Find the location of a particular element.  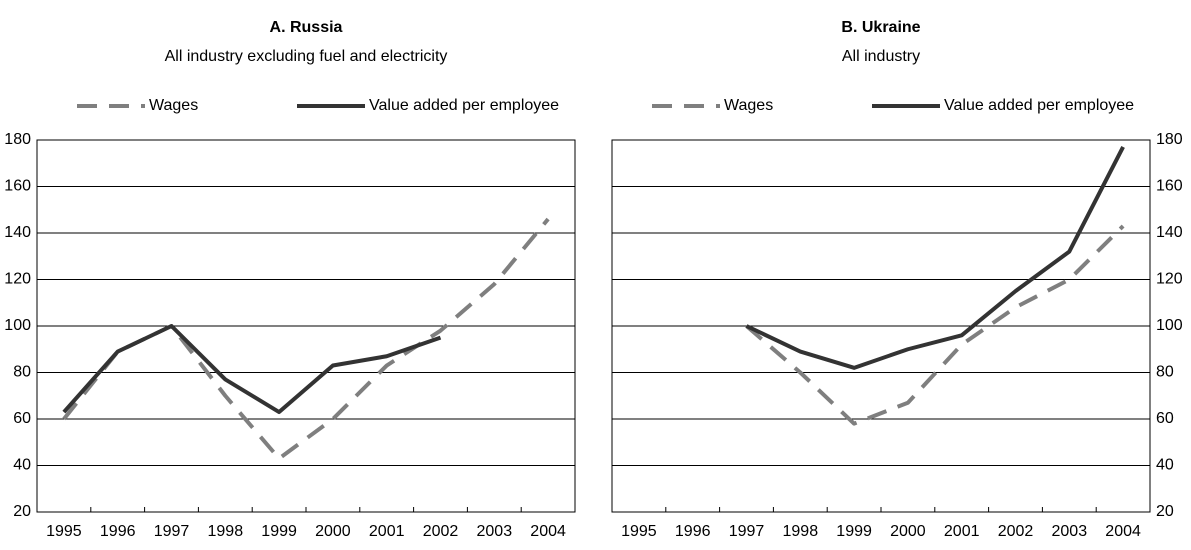

chart-title: B. Ukraine is located at coordinates (880, 27).